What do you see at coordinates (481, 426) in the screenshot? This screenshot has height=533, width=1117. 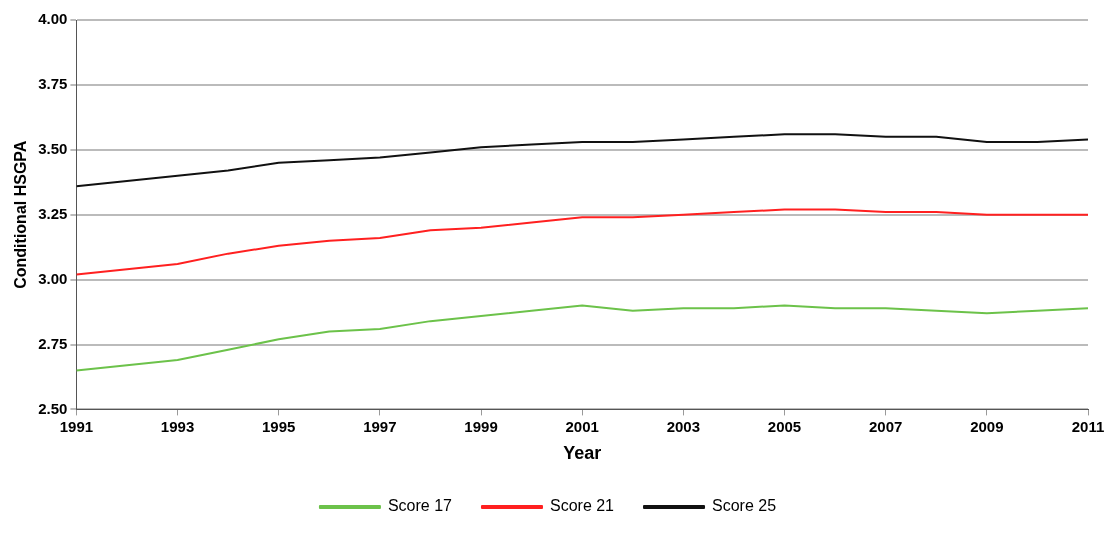 I see `x-tick-label: 1999` at bounding box center [481, 426].